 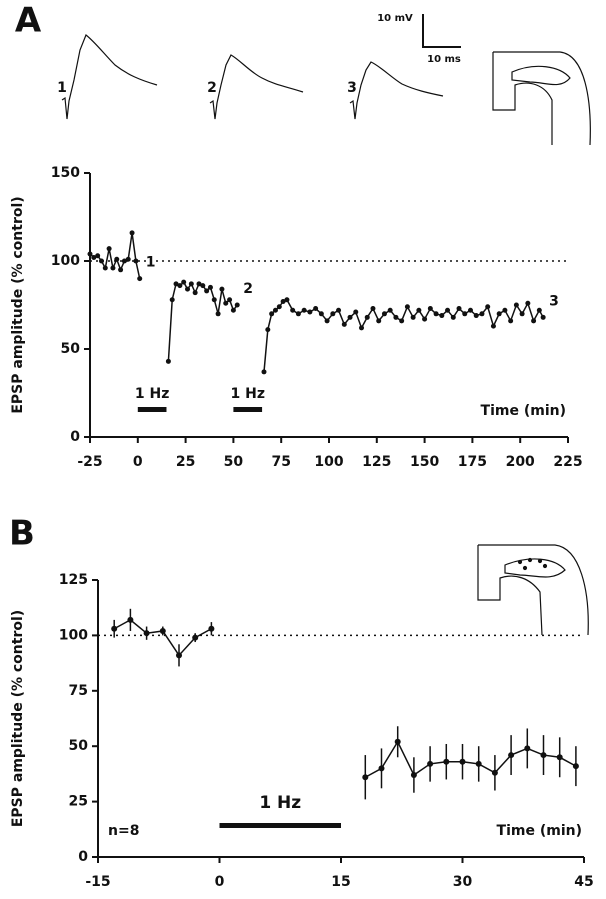 What do you see at coordinates (212, 88) in the screenshot?
I see `trace-label: 2` at bounding box center [212, 88].